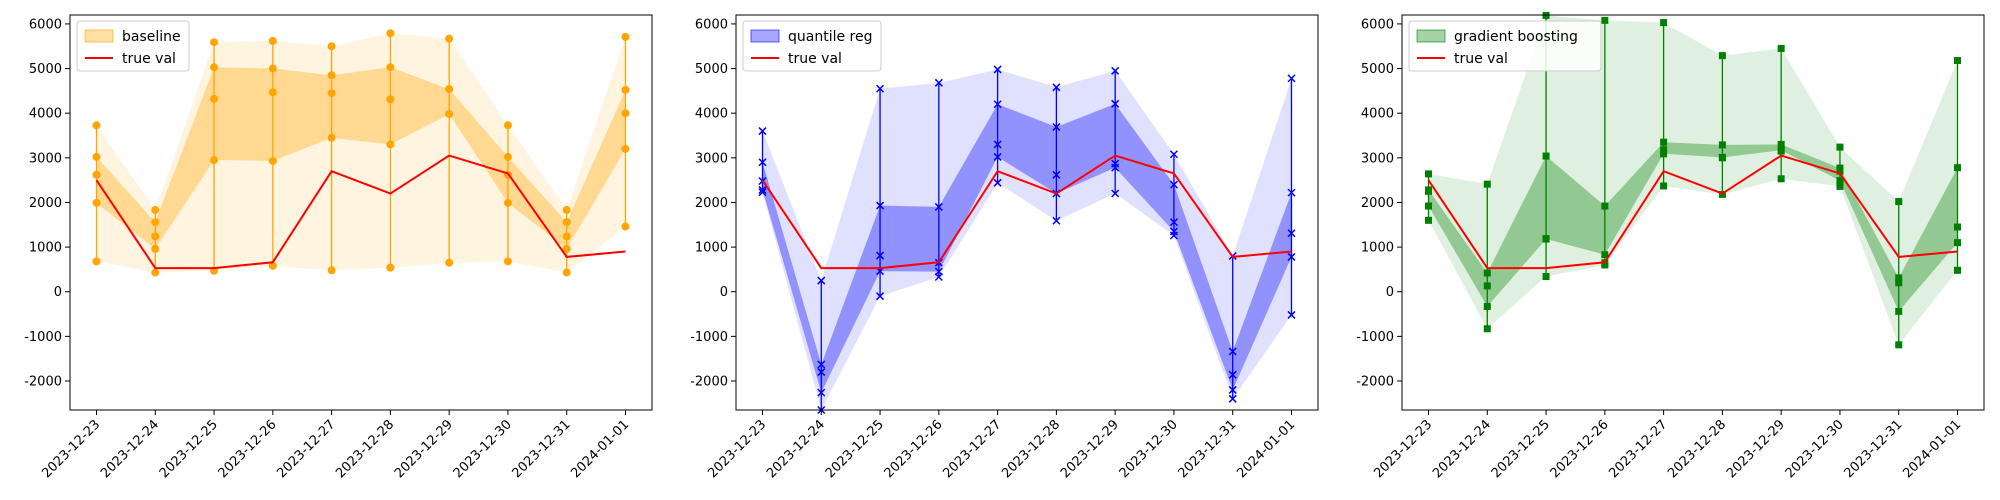 Image resolution: width=2000 pixels, height=500 pixels. What do you see at coordinates (812, 46) in the screenshot?
I see `legend: quantile reg true val` at bounding box center [812, 46].